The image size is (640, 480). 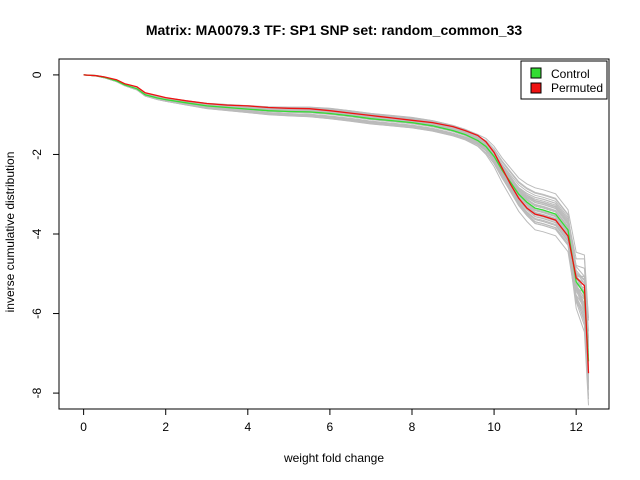 I want to click on x-tick-label: 6, so click(x=330, y=427).